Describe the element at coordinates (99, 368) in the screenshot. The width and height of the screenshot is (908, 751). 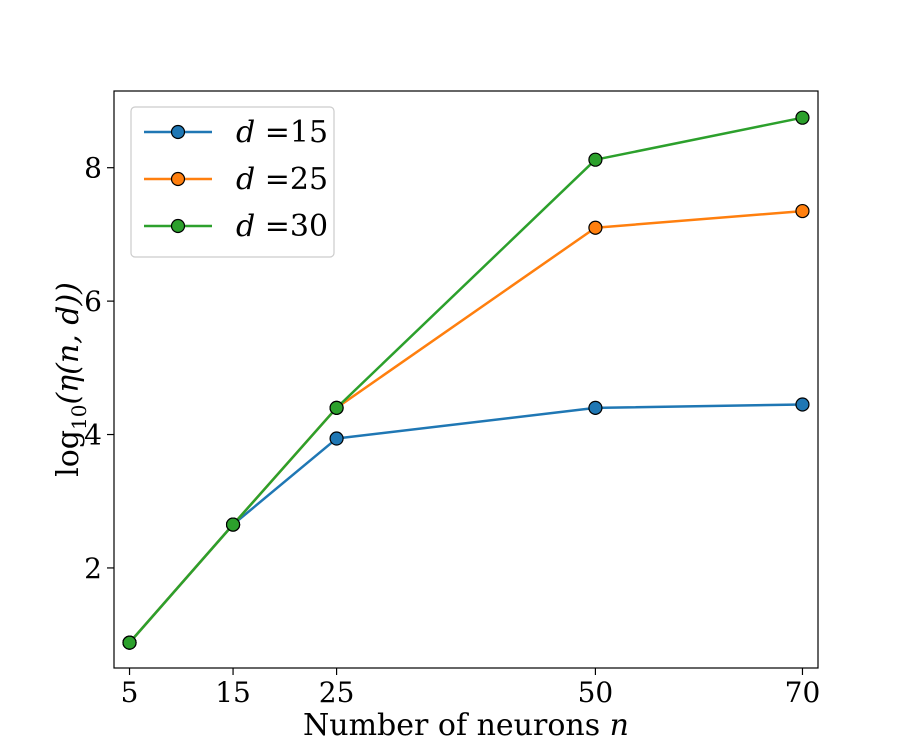
I see `y-axis: 2 4 6 8` at that location.